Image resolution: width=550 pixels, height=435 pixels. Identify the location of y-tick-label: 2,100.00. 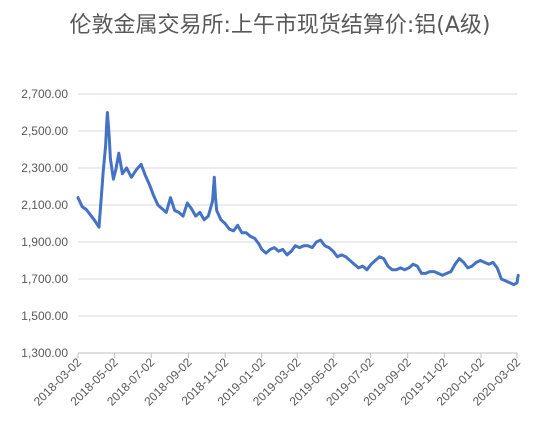
(44, 205).